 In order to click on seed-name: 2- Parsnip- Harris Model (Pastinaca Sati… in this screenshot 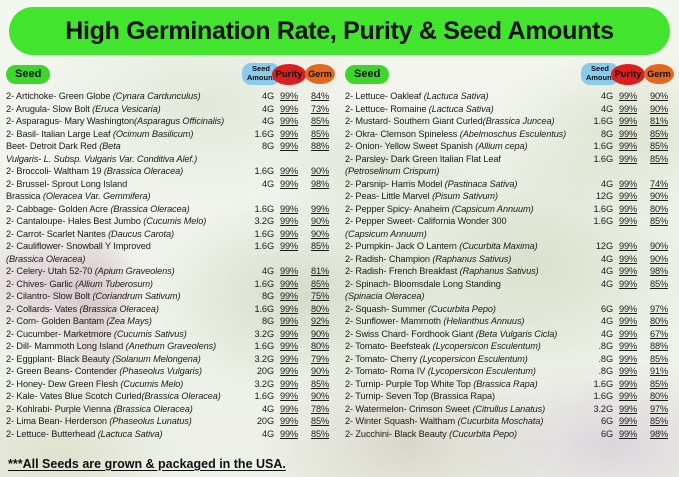, I will do `click(431, 183)`.